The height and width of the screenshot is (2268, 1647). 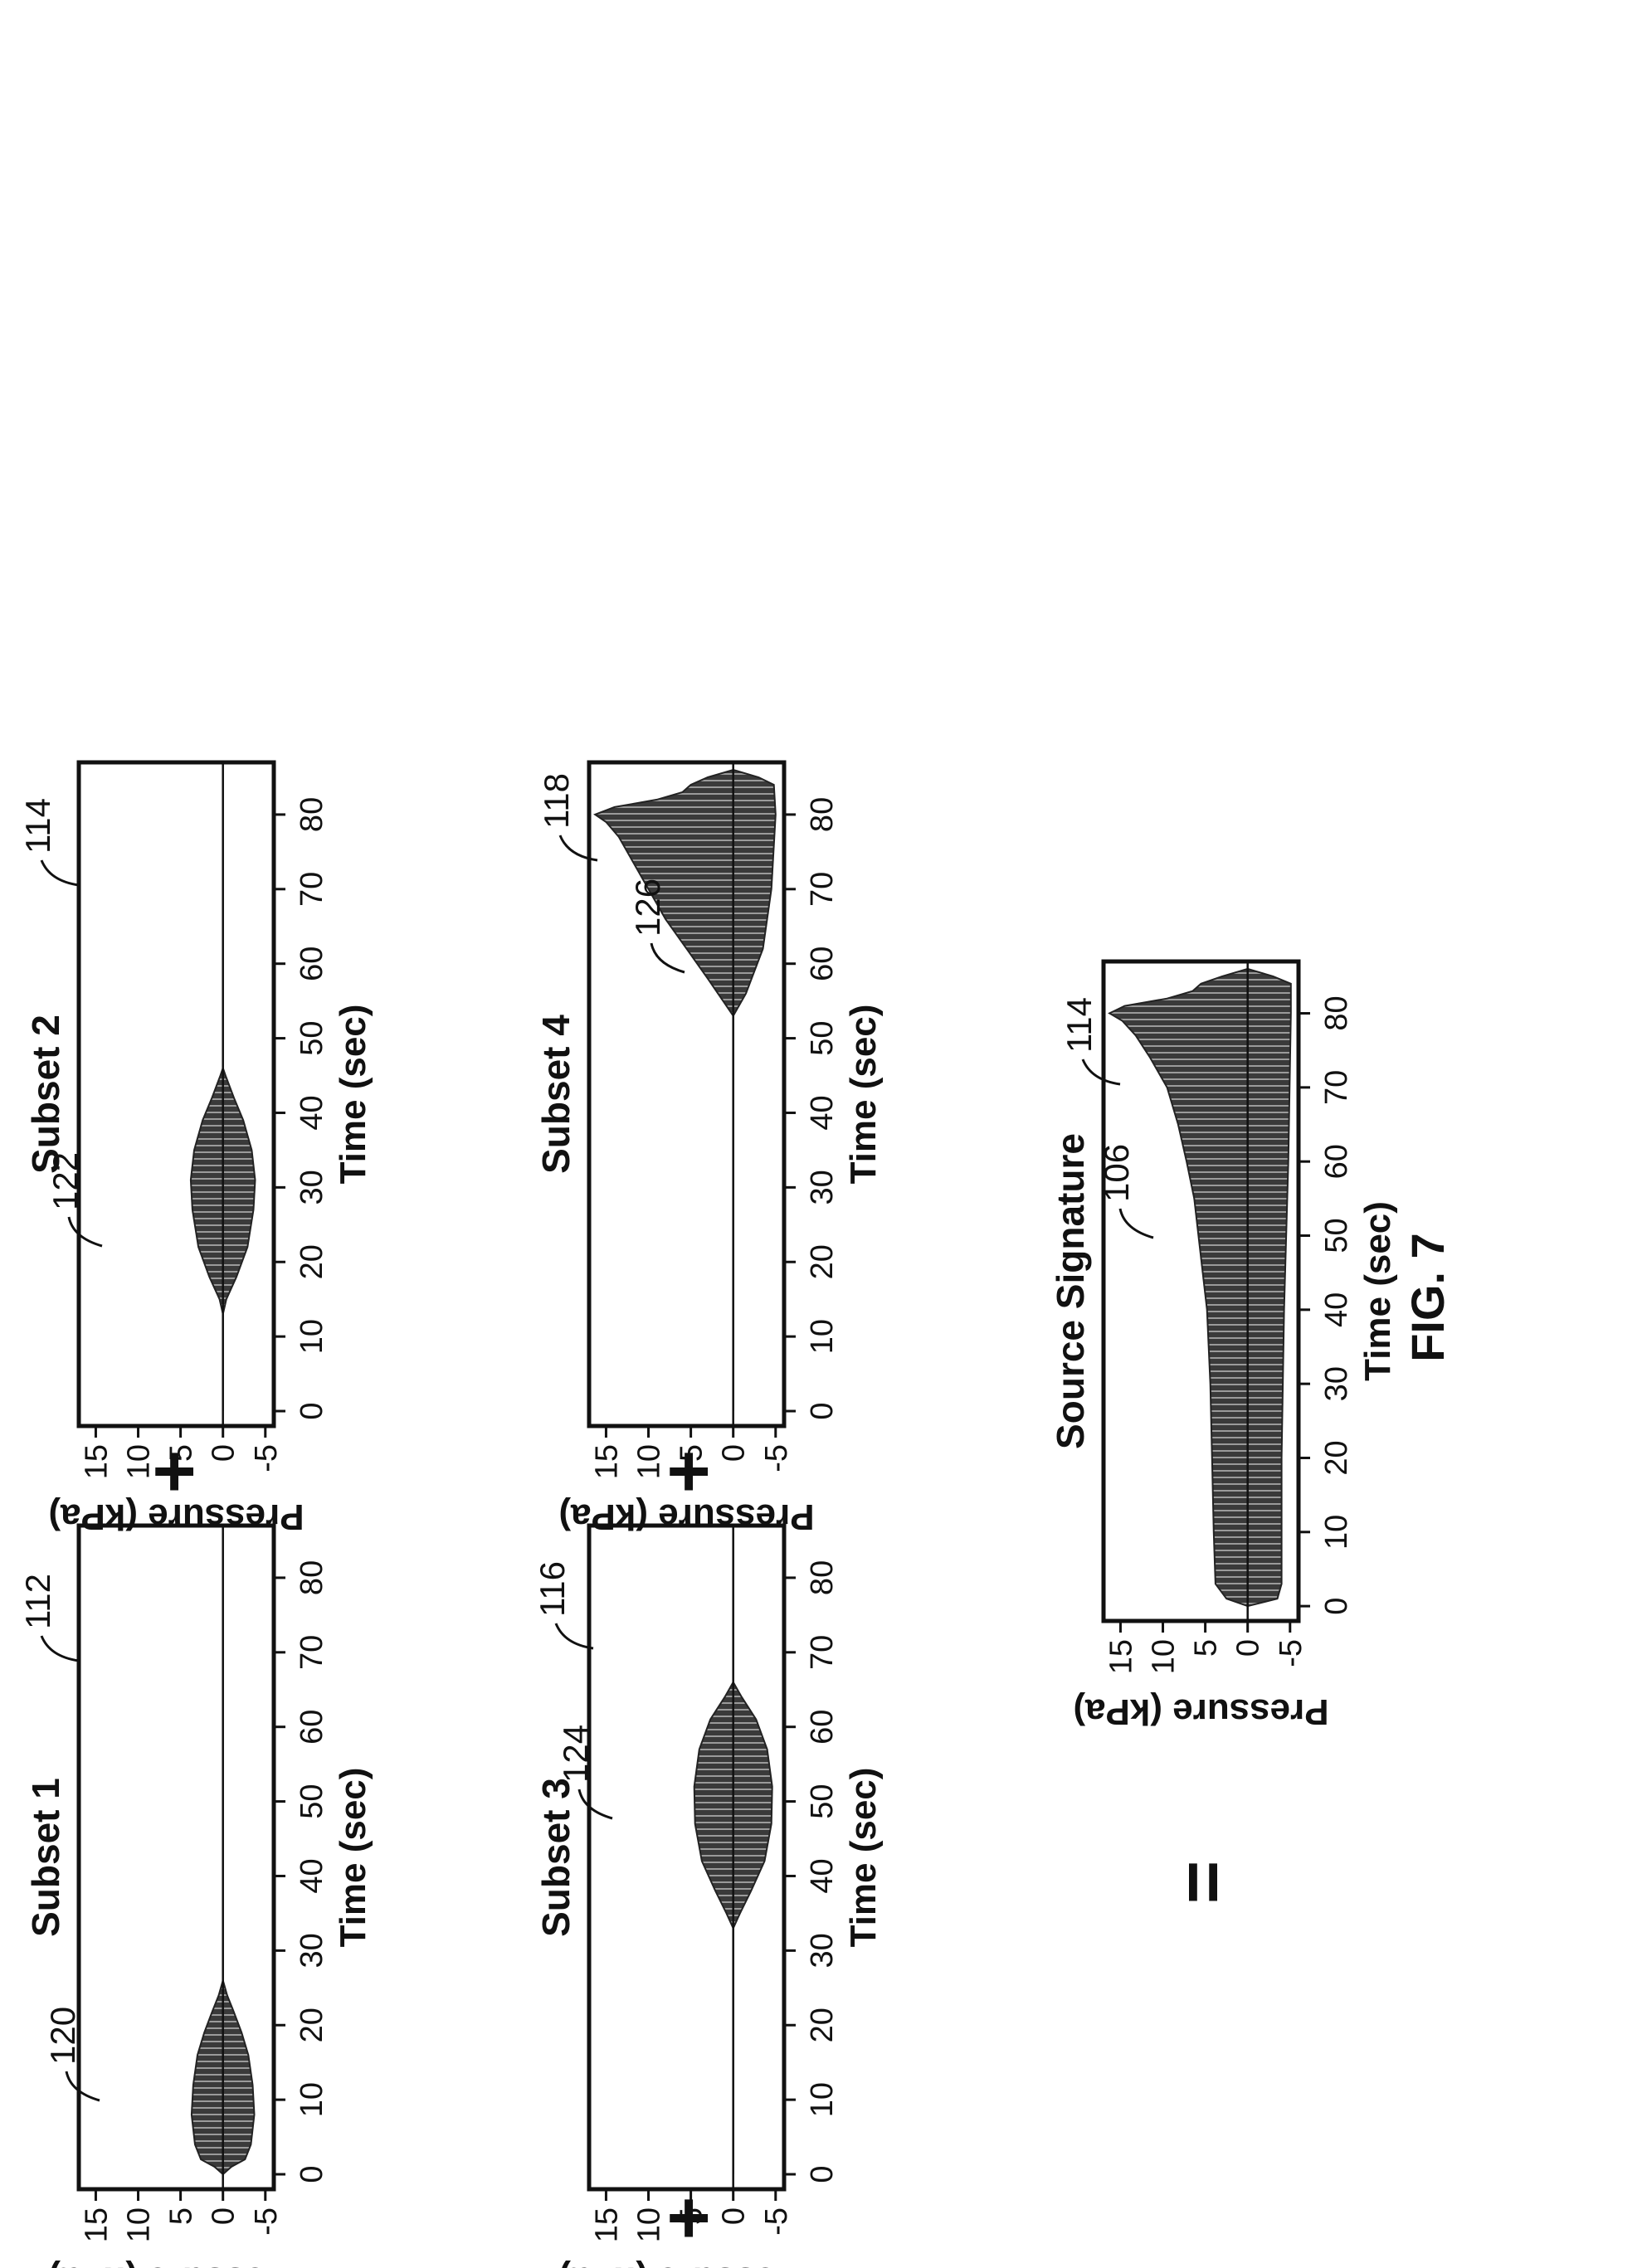 I want to click on signal-reference-numeral: 106, so click(x=1116, y=1173).